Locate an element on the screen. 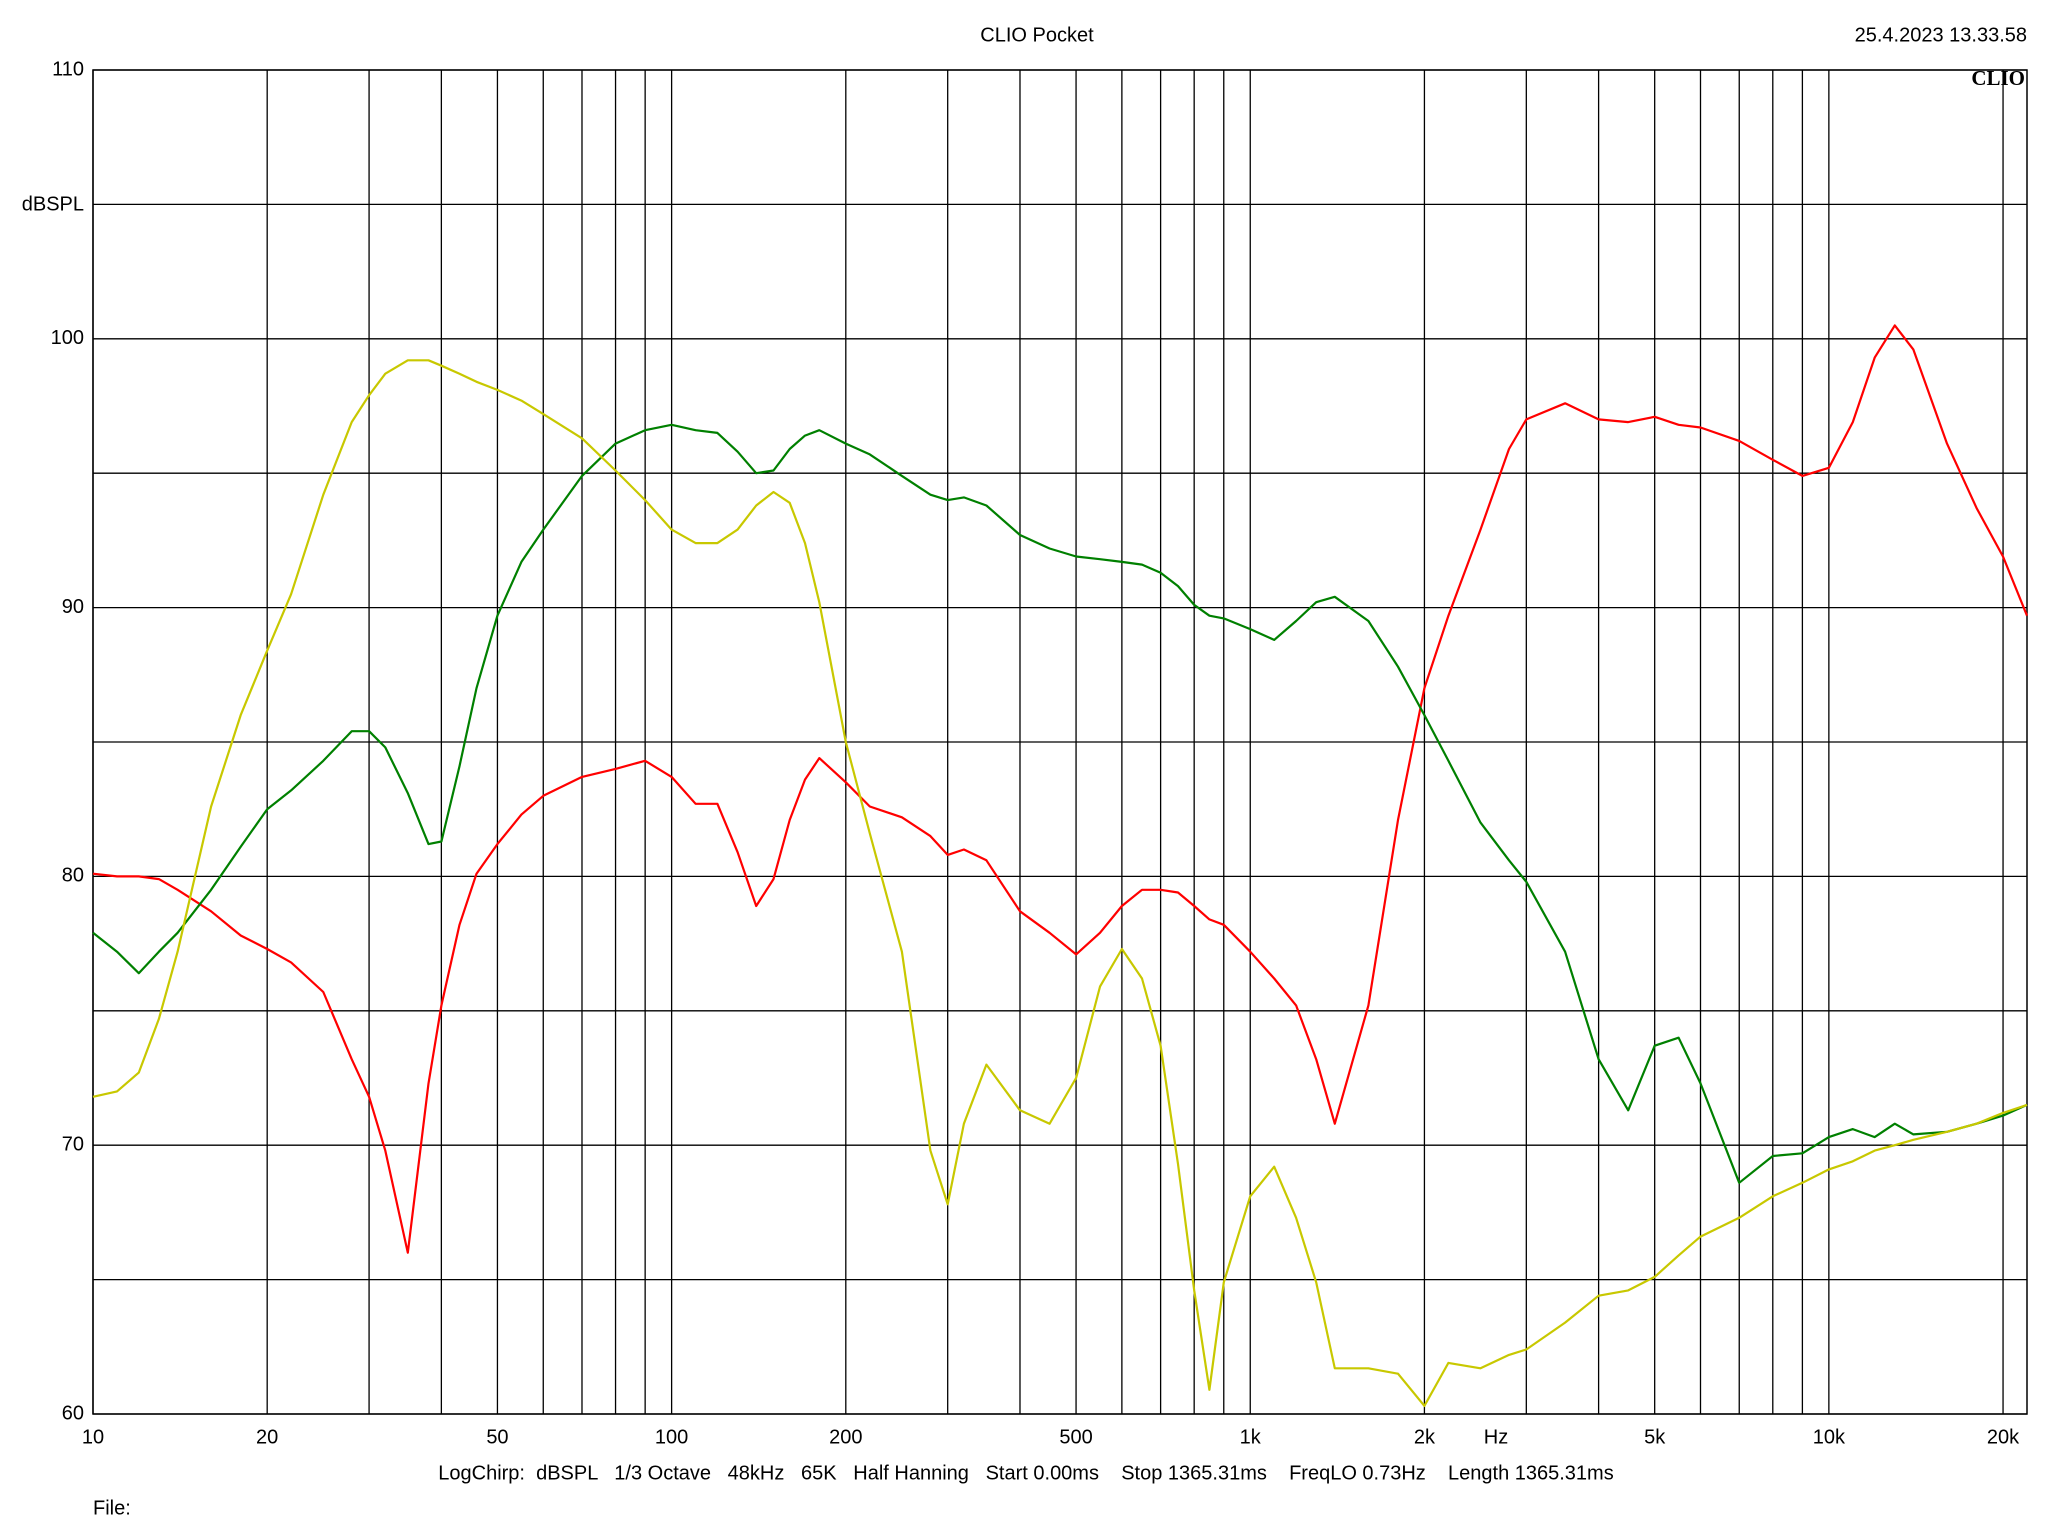 This screenshot has width=2048, height=1536. x-tick-label: 20k is located at coordinates (2003, 1437).